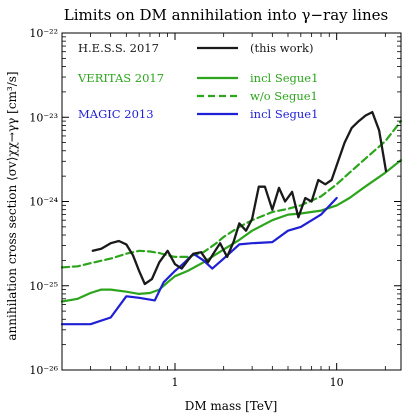 The width and height of the screenshot is (405, 416). I want to click on x-axis-label: DM mass [TeV], so click(231, 406).